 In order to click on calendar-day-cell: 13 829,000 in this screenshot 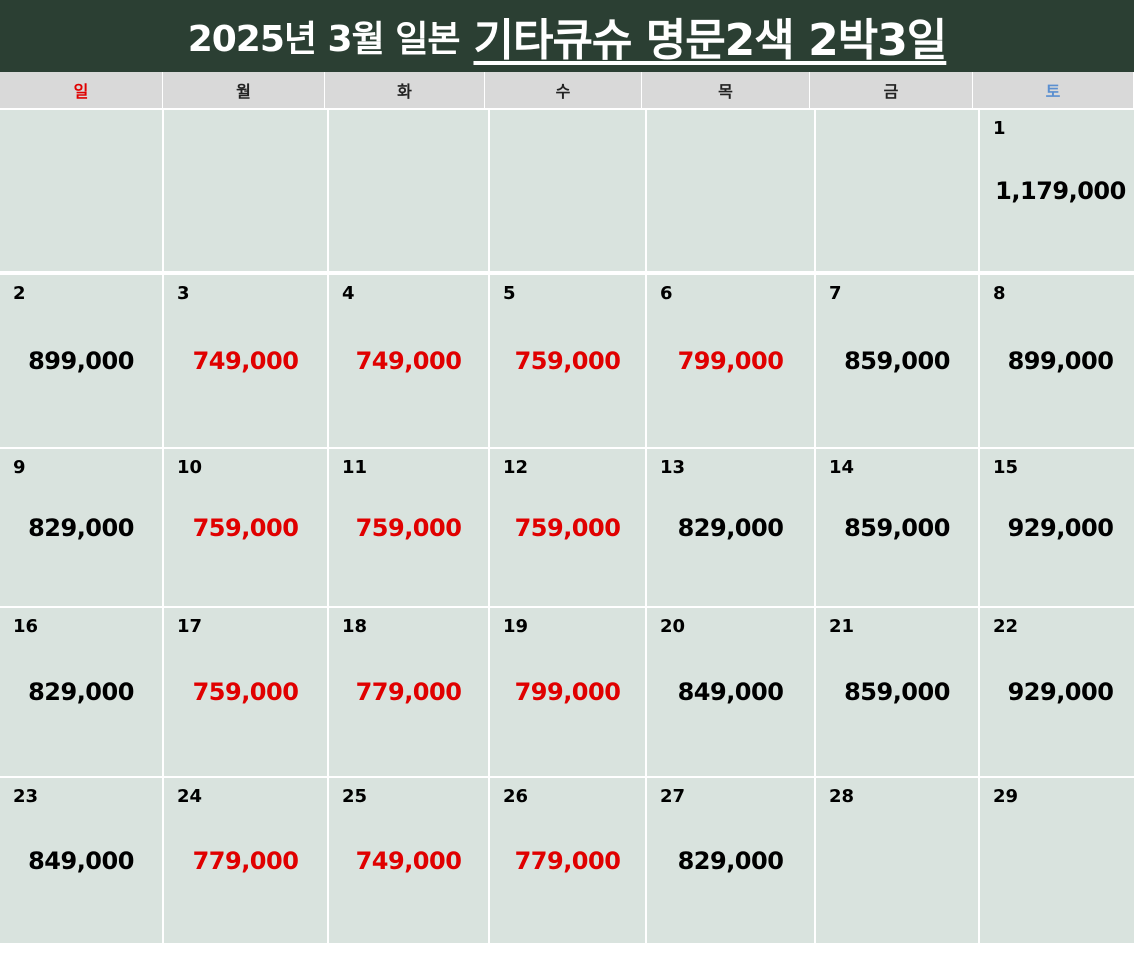, I will do `click(730, 527)`.